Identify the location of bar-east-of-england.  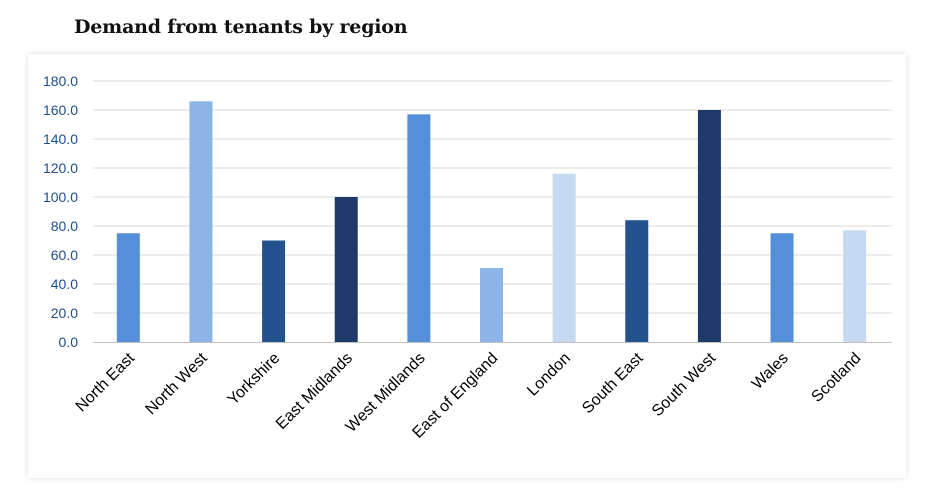
(491, 305).